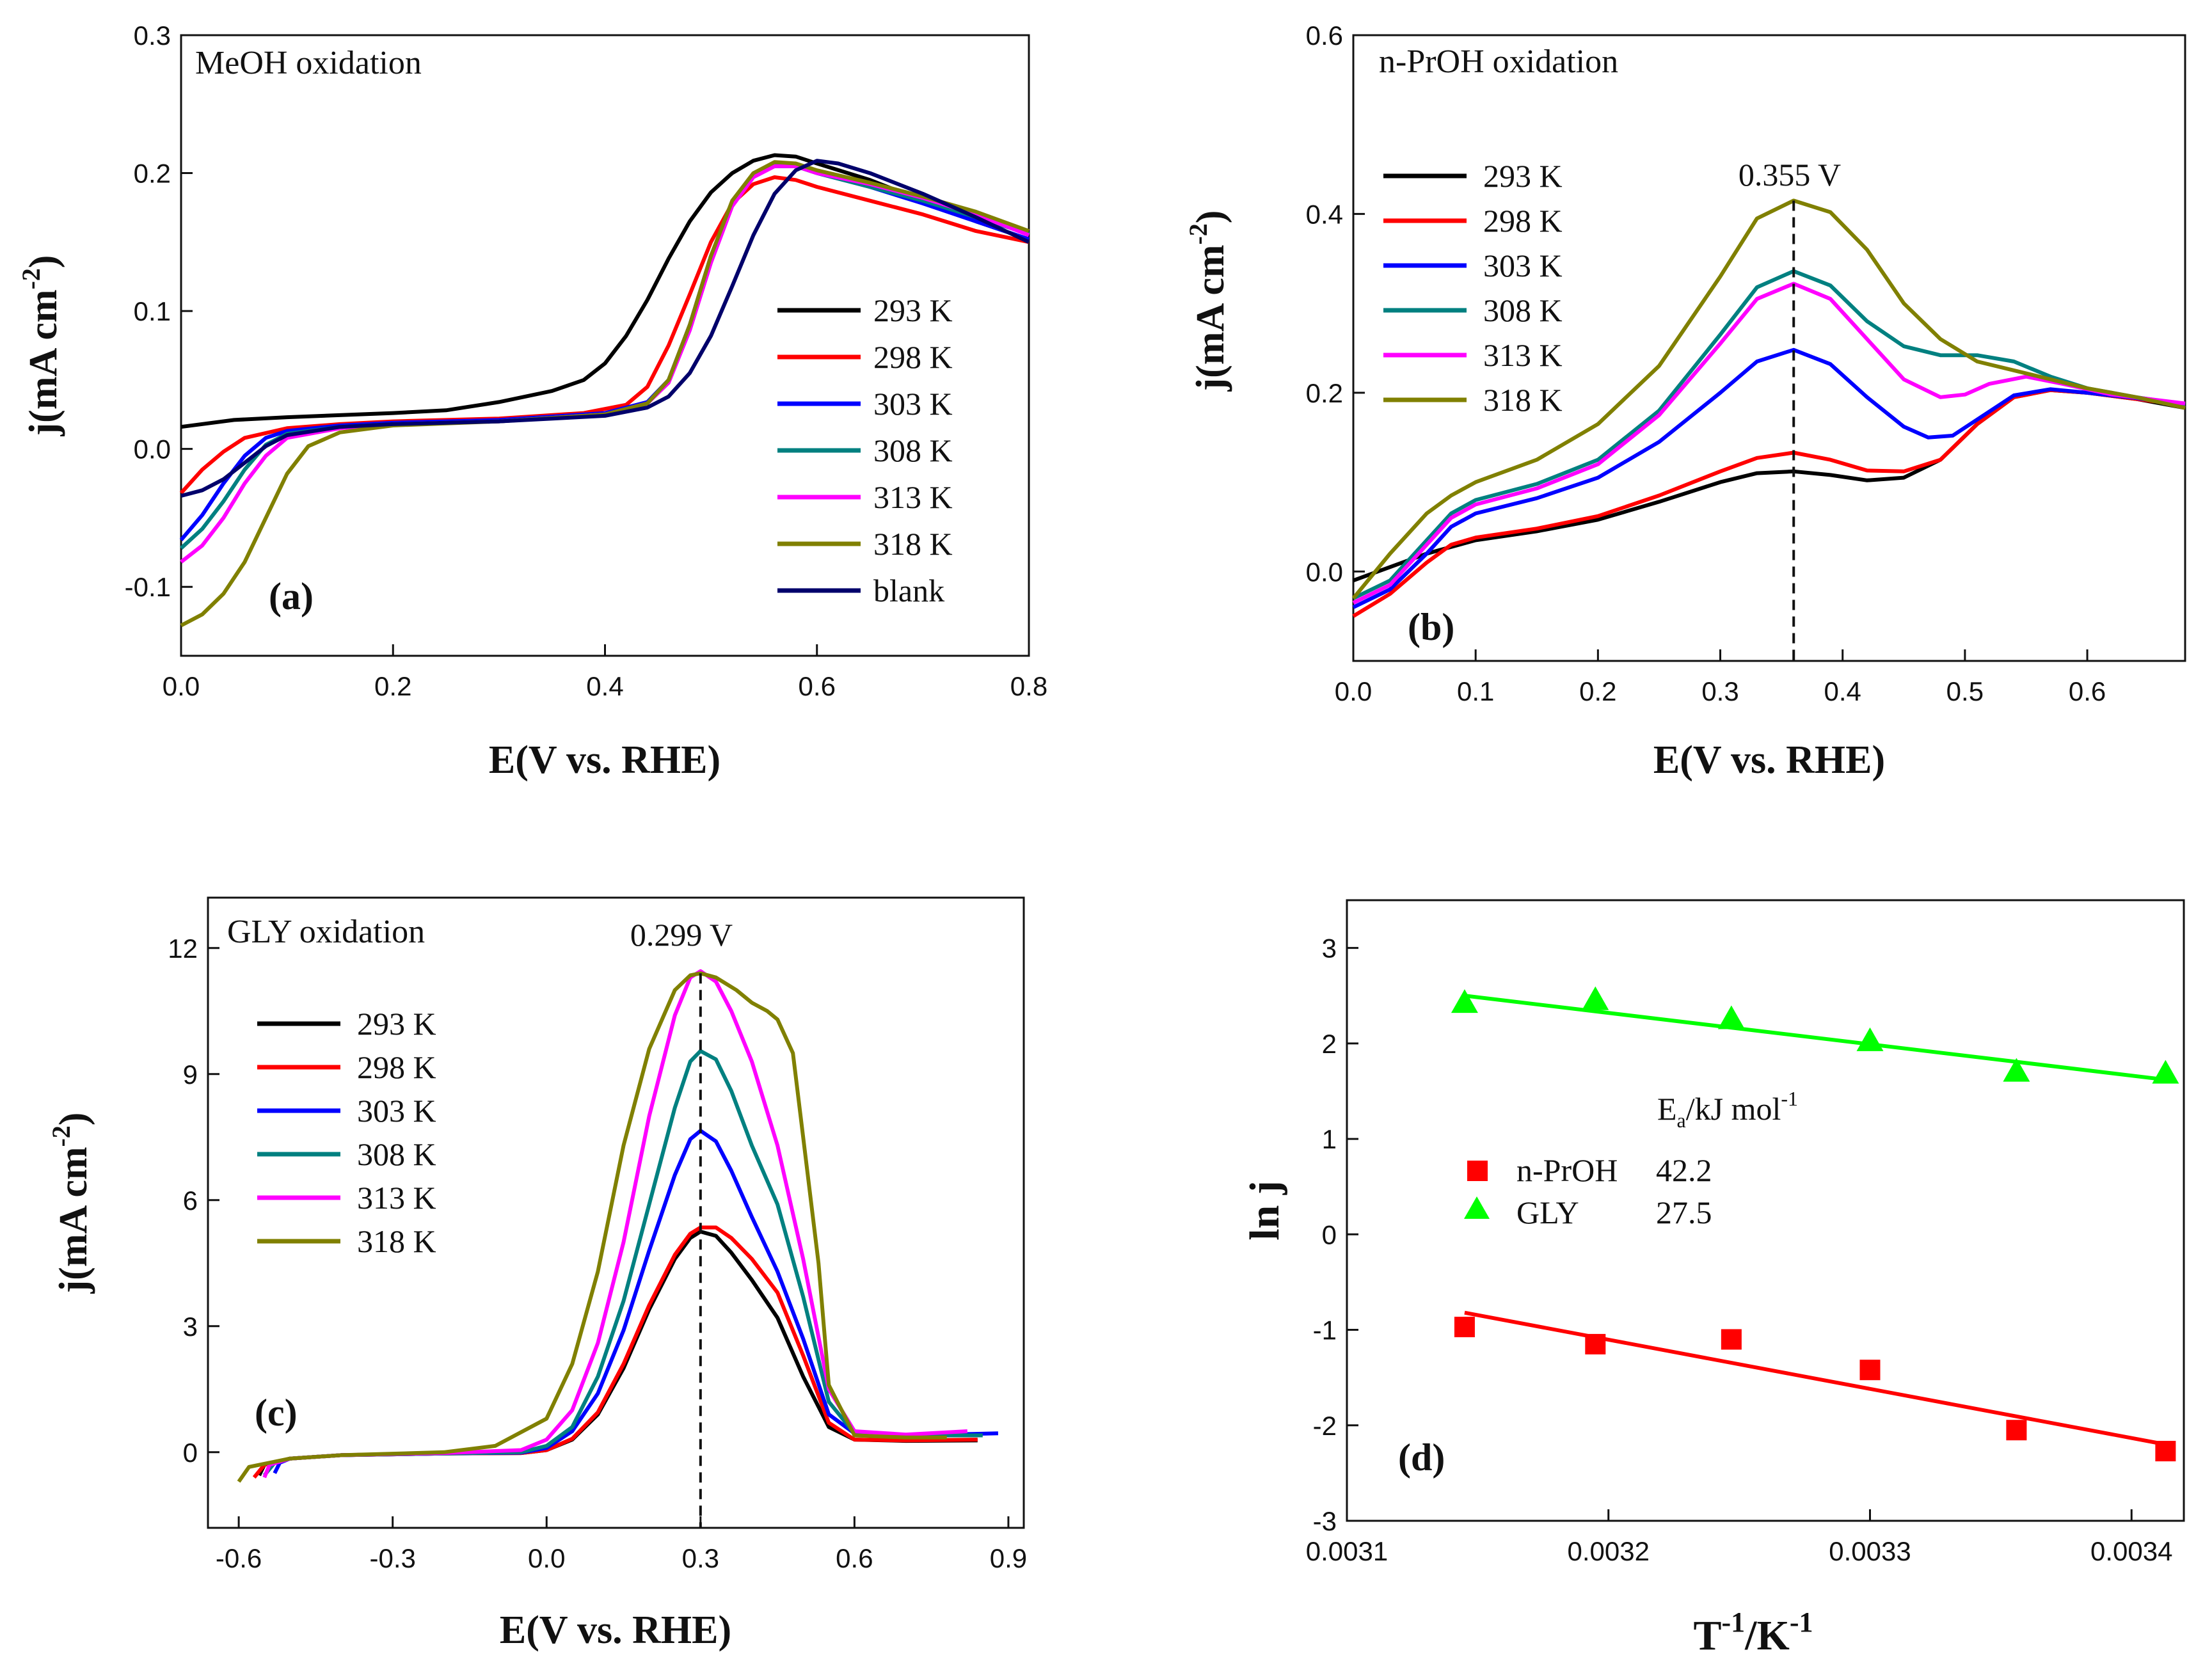 The image size is (2212, 1659). What do you see at coordinates (1597, 691) in the screenshot?
I see `panel-b-x-tick-label: 0.2` at bounding box center [1597, 691].